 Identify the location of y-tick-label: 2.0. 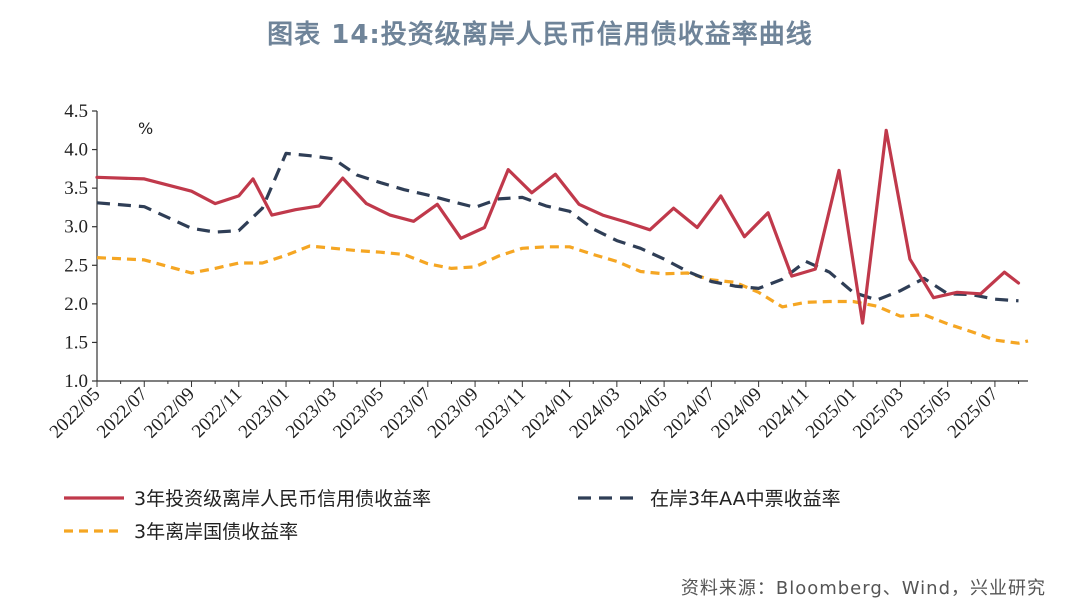
(76, 304).